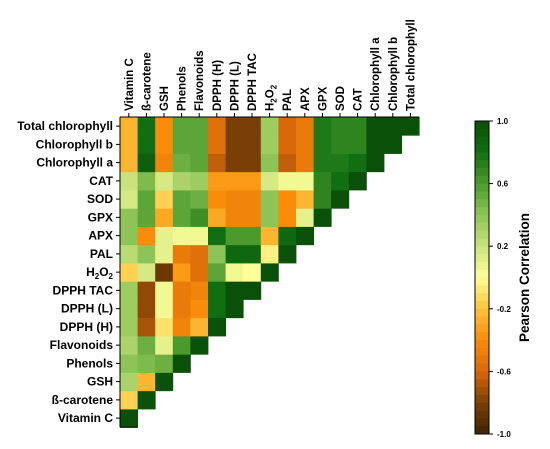  What do you see at coordinates (217, 163) in the screenshot?
I see `heatmap-cell: Chlorophyll a / DPPH (H): -0.65` at bounding box center [217, 163].